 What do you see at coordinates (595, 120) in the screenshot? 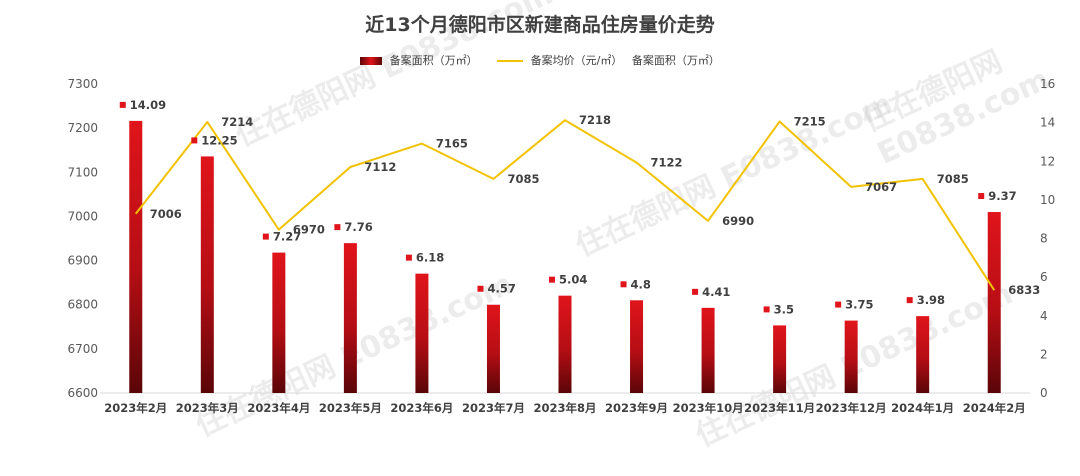
I see `line-data-label: 7218` at bounding box center [595, 120].